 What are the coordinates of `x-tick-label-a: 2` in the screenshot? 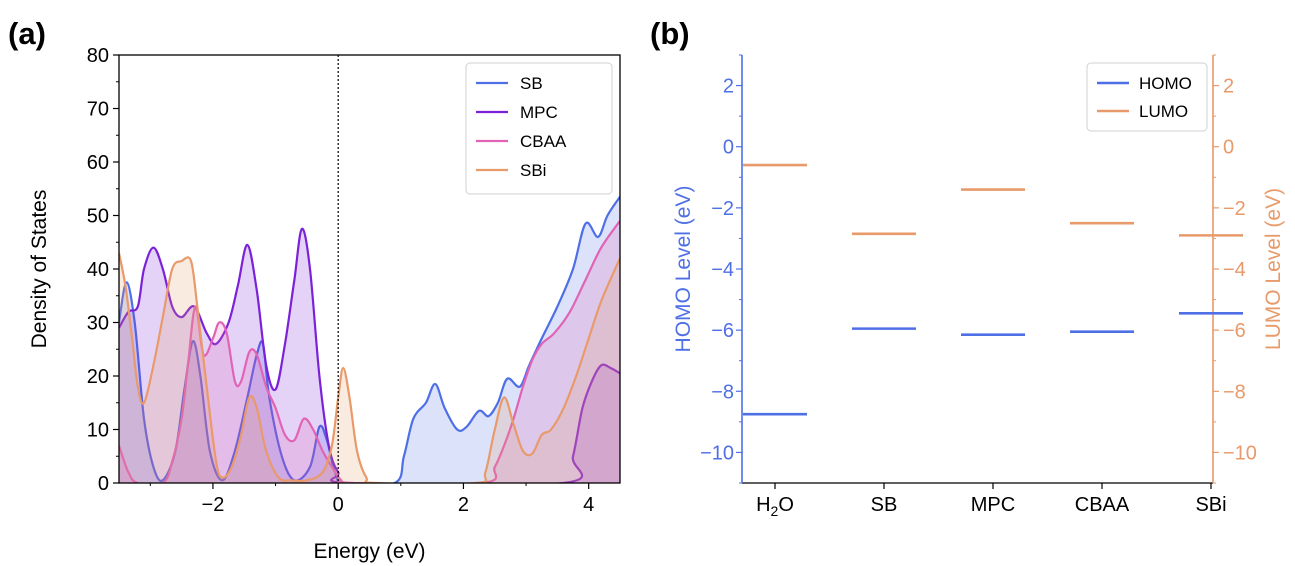 It's located at (463, 505).